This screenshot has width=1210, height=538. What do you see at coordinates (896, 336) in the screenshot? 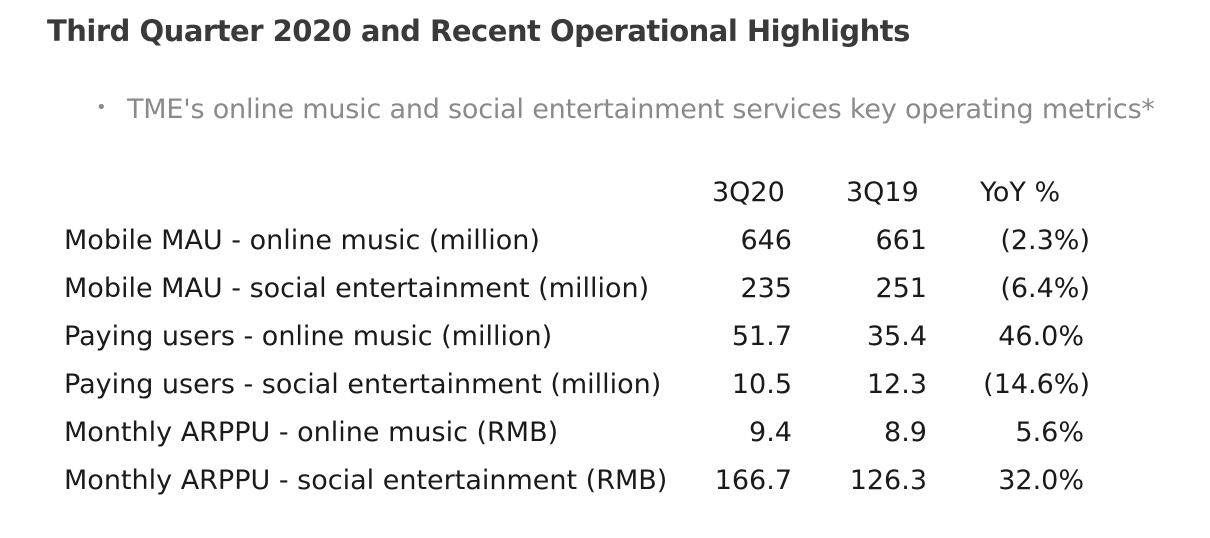
I see `cell-3q19: 35.4` at bounding box center [896, 336].